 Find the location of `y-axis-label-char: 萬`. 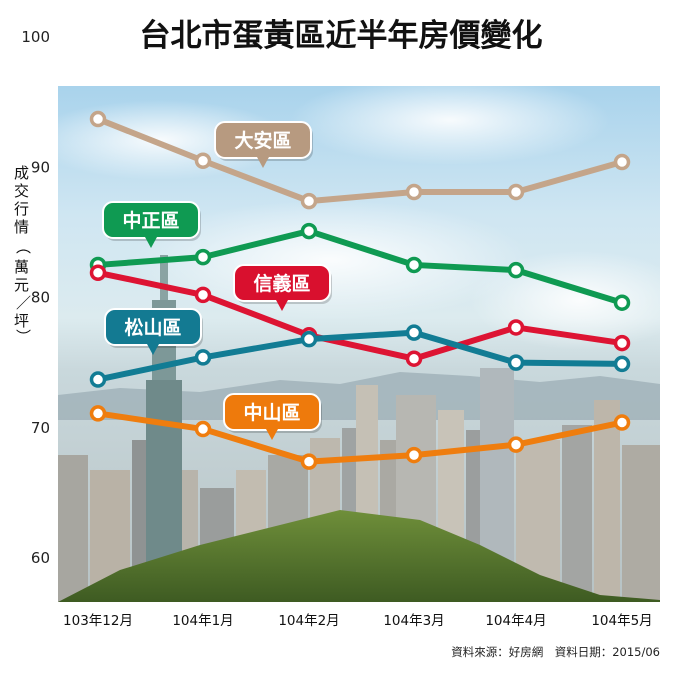

y-axis-label-char: 萬 is located at coordinates (21, 267).